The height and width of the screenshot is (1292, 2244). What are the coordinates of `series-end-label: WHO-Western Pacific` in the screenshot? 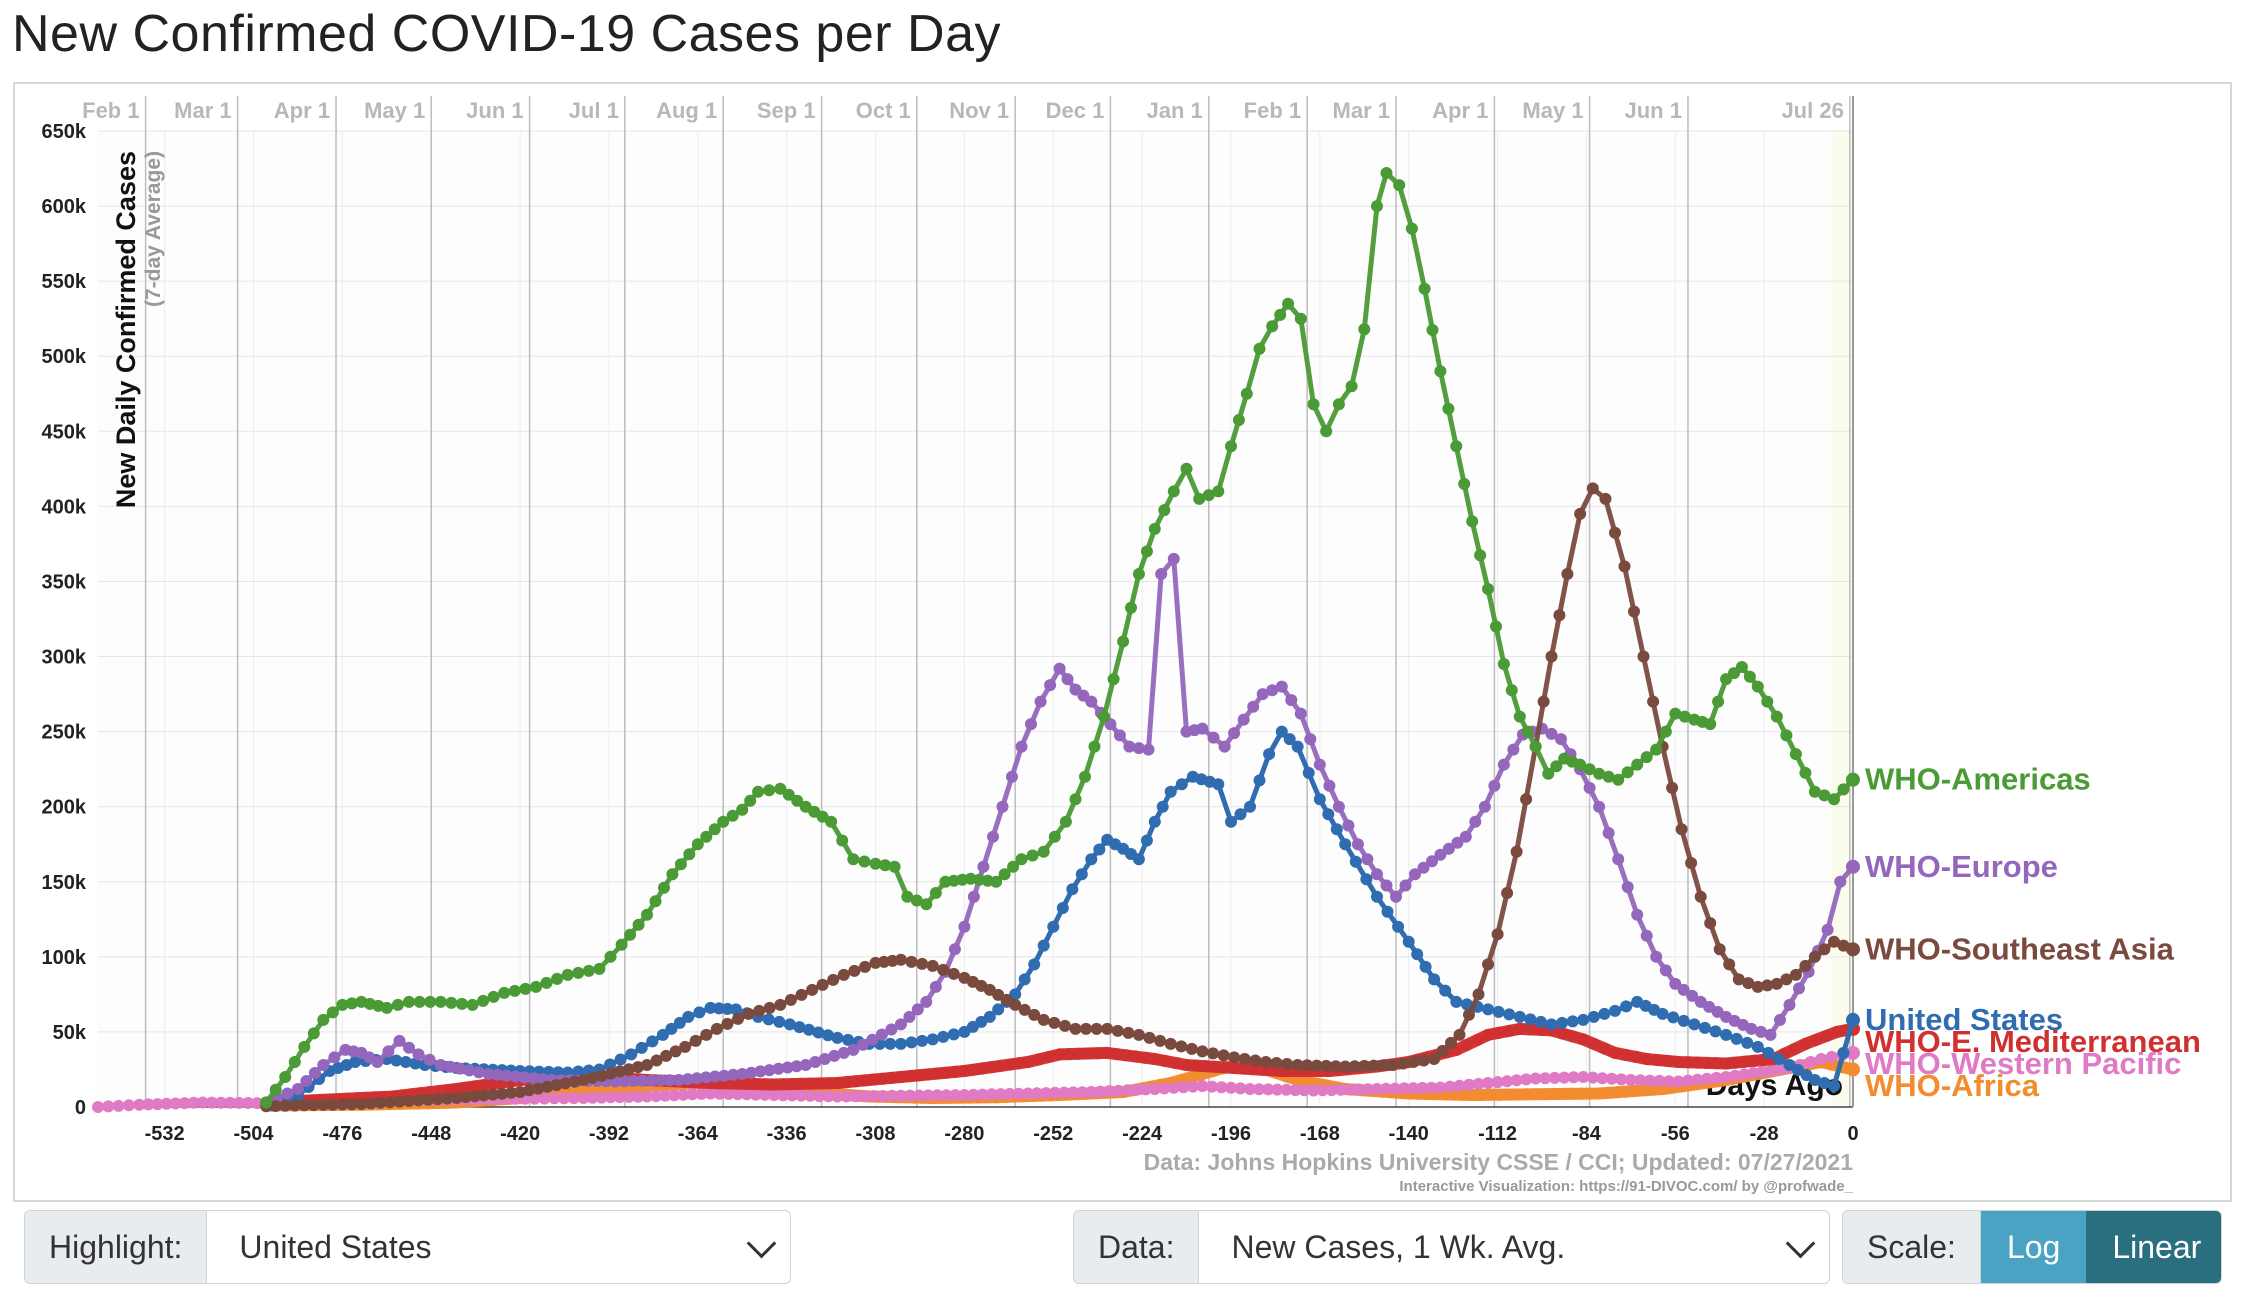 It's located at (2023, 1063).